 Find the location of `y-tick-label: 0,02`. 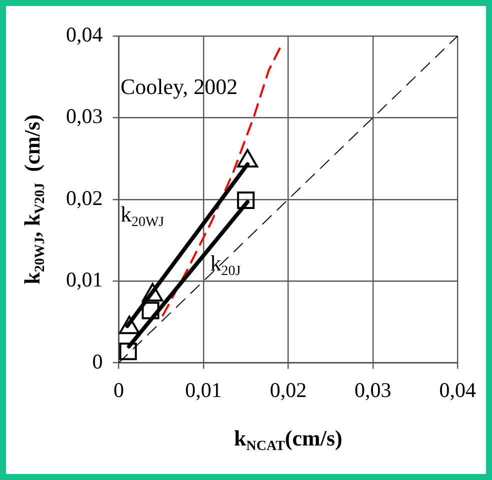

y-tick-label: 0,02 is located at coordinates (84, 198).